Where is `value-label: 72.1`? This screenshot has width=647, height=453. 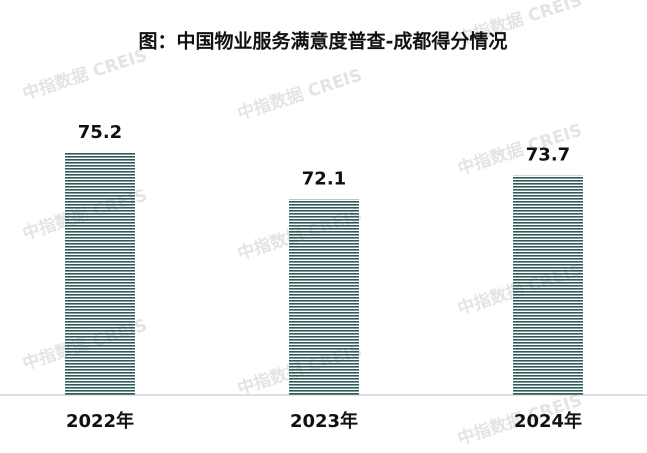 value-label: 72.1 is located at coordinates (324, 178).